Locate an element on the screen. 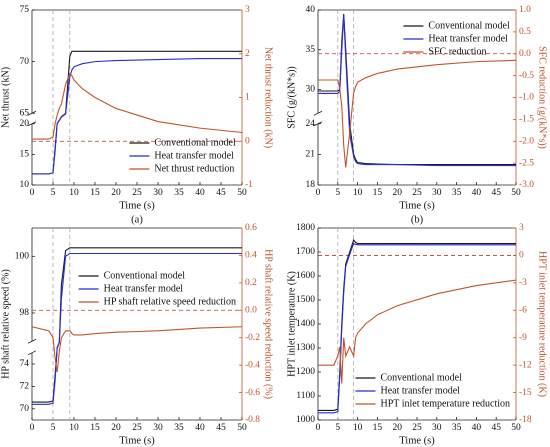  y2-tick-label: -12 is located at coordinates (525, 365).